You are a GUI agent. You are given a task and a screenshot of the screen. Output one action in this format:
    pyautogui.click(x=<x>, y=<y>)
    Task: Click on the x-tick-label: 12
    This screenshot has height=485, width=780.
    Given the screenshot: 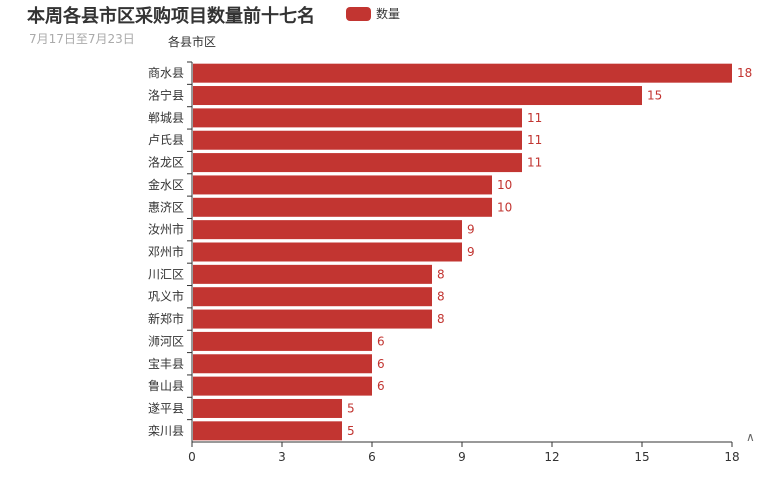 What is the action you would take?
    pyautogui.click(x=551, y=457)
    